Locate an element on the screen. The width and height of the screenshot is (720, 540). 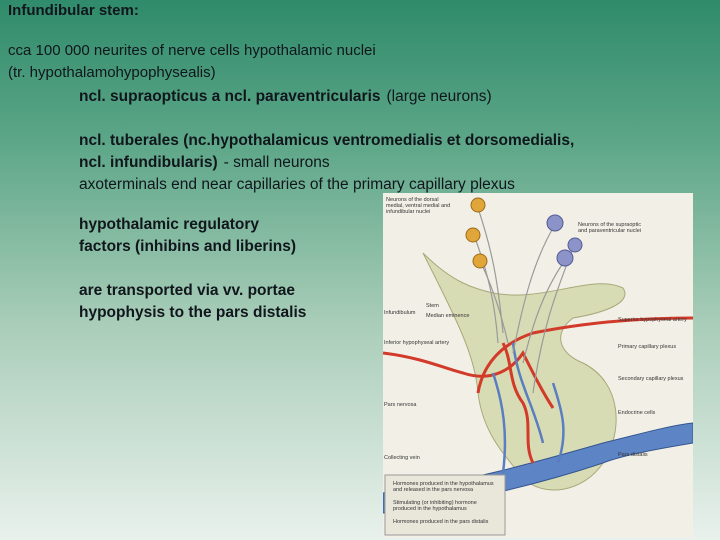
diagram-label: Pars nervosa is located at coordinates (400, 405).